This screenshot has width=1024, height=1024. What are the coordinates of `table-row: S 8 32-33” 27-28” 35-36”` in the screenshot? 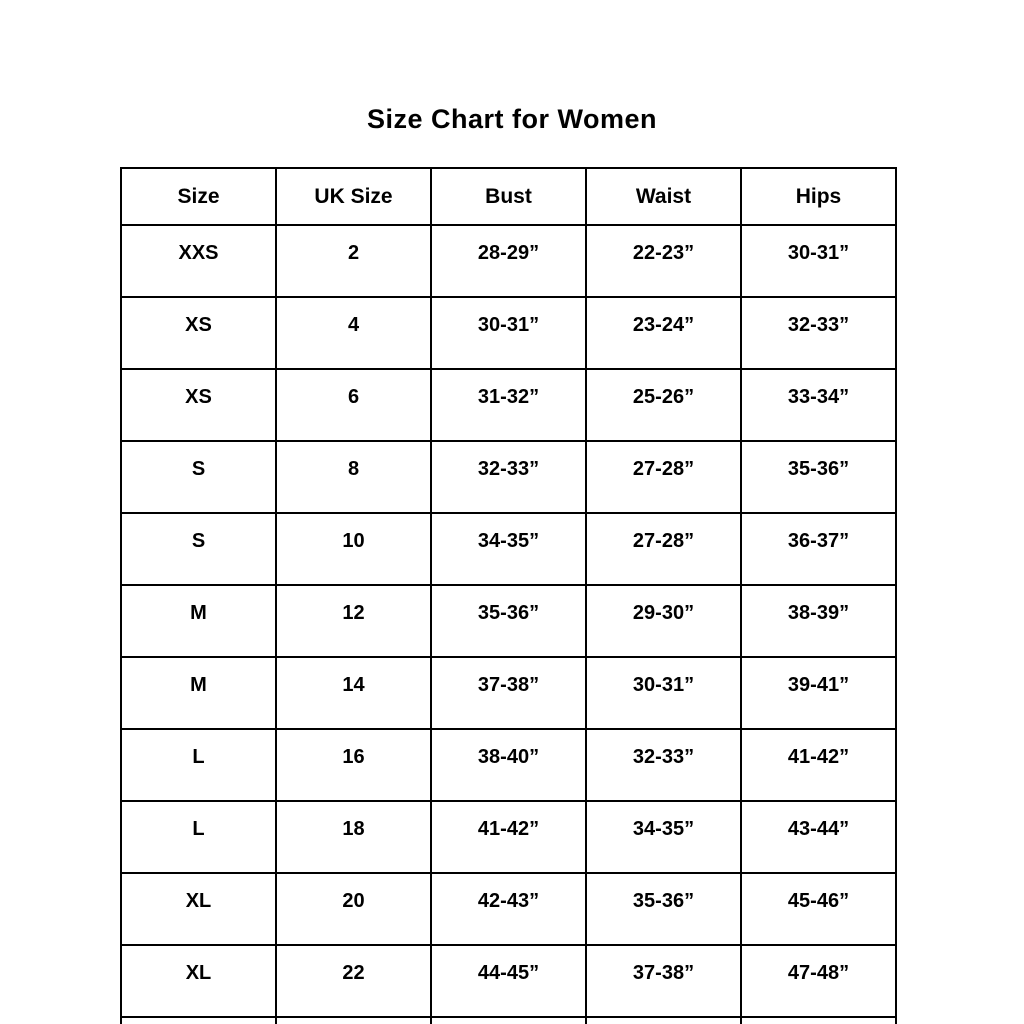 It's located at (508, 477).